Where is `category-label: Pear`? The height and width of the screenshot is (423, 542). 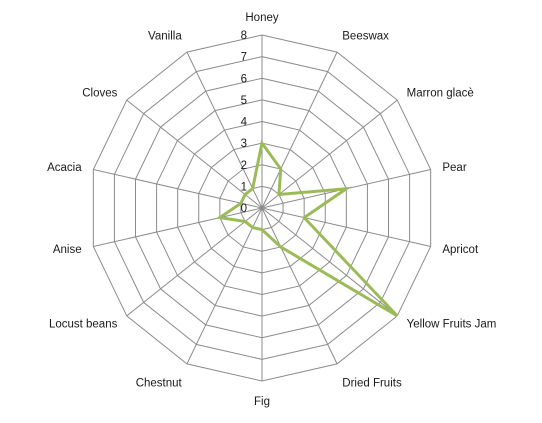 category-label: Pear is located at coordinates (454, 168).